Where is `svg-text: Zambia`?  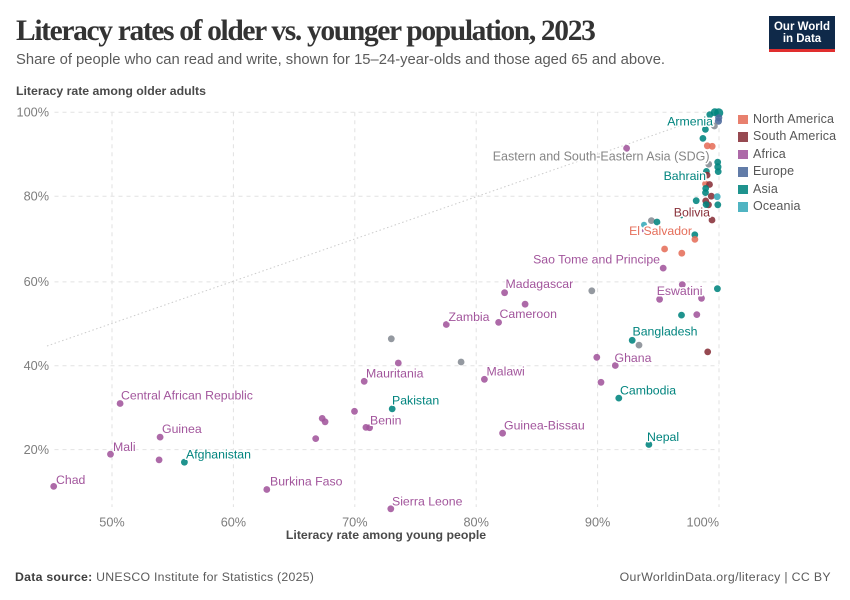
svg-text: Zambia is located at coordinates (469, 317).